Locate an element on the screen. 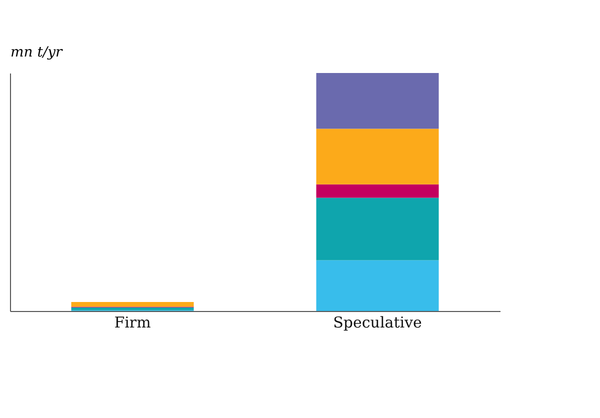 The image size is (600, 418). y-axis-title: mn t/yr is located at coordinates (37, 52).